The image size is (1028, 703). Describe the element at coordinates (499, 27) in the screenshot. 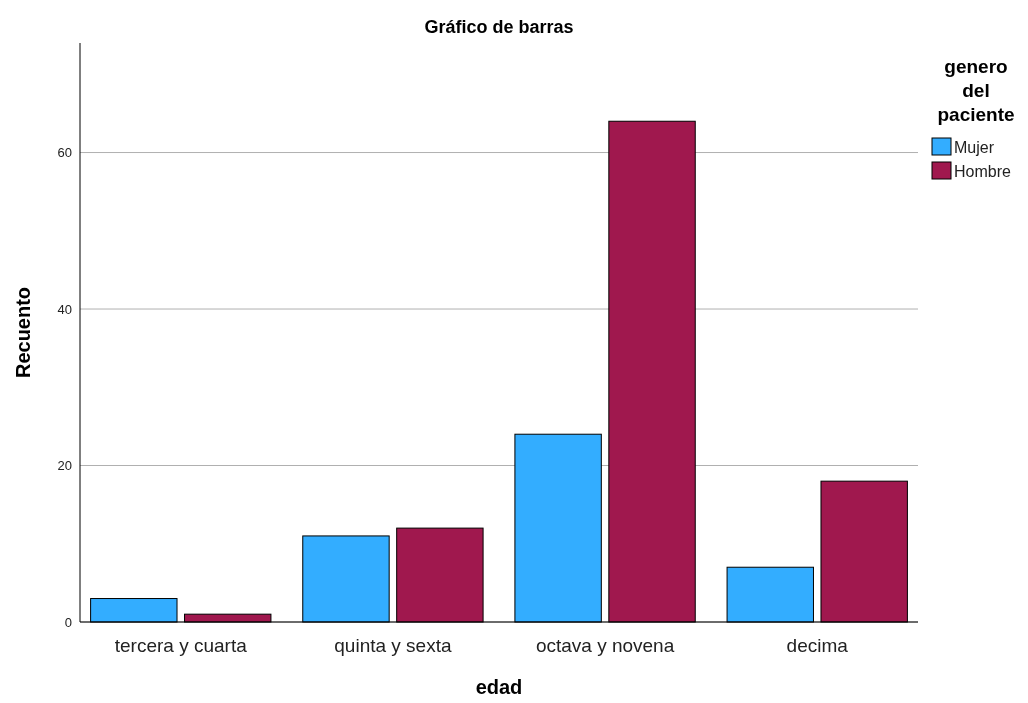

I see `chart-title: Gráfico de barras` at that location.